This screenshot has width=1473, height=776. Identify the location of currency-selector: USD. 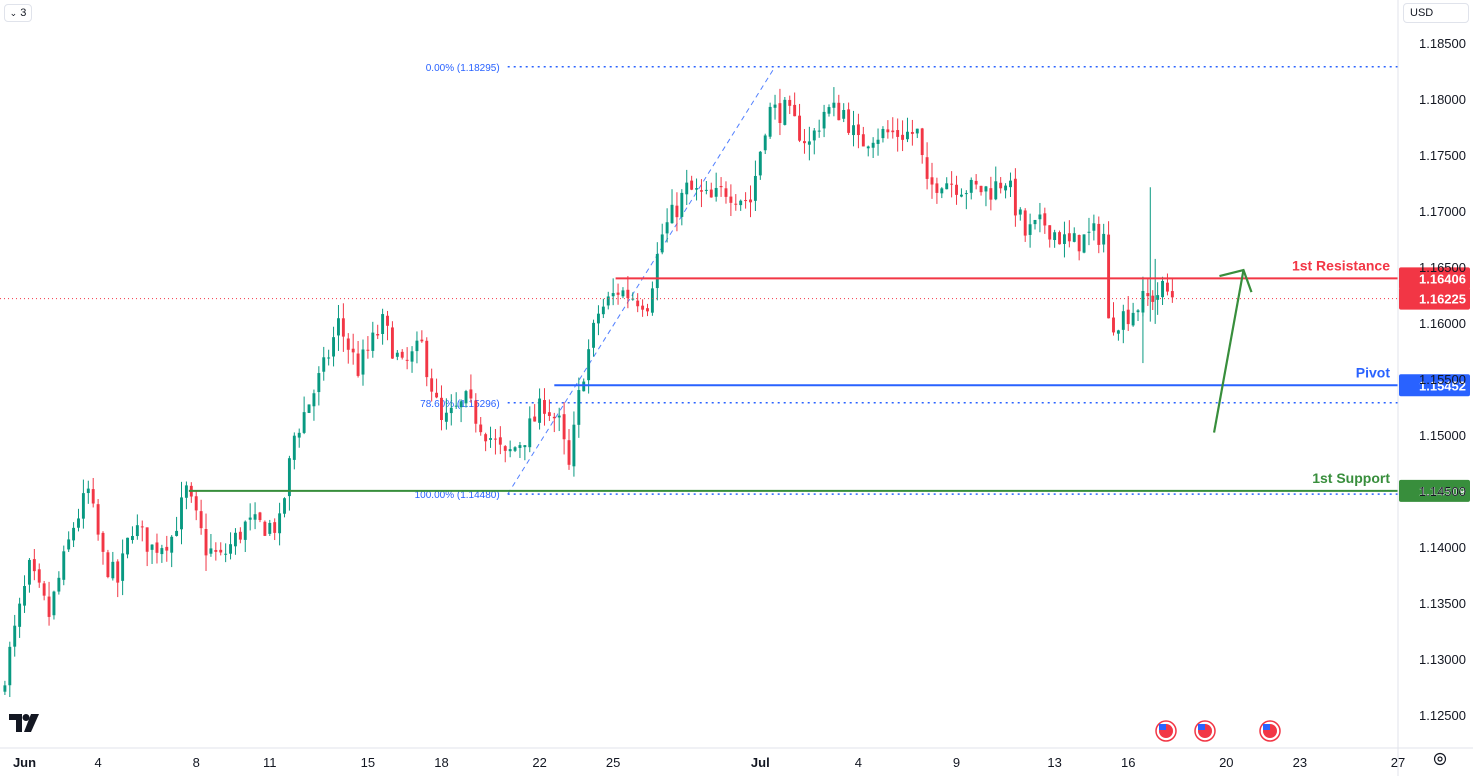
(1436, 13).